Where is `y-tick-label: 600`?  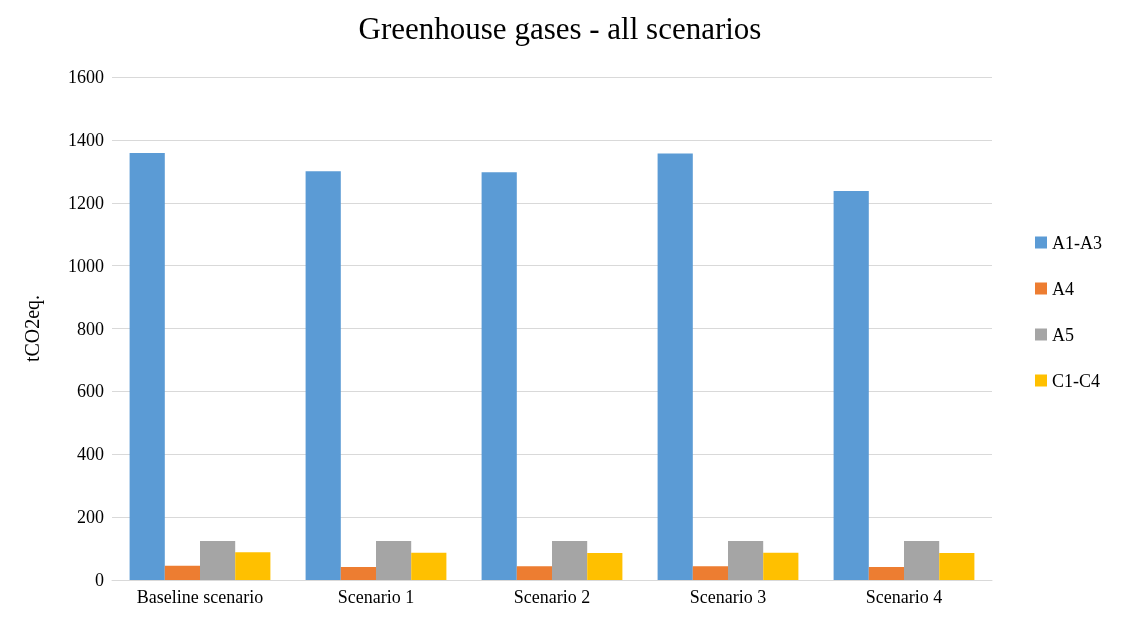
y-tick-label: 600 is located at coordinates (90, 391).